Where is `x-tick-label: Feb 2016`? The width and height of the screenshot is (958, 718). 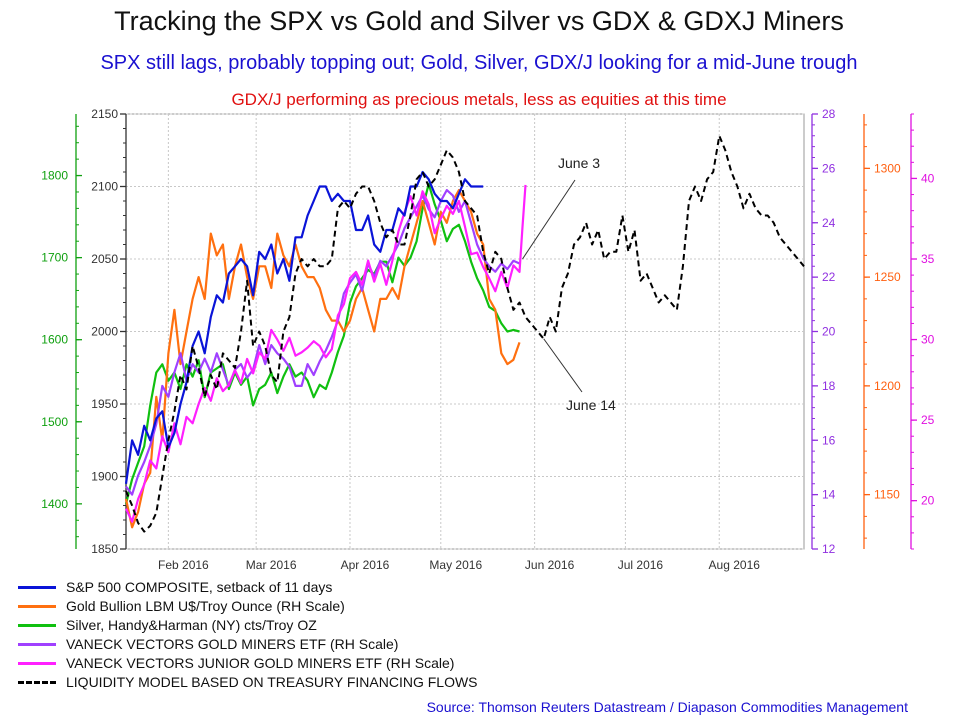 x-tick-label: Feb 2016 is located at coordinates (183, 565).